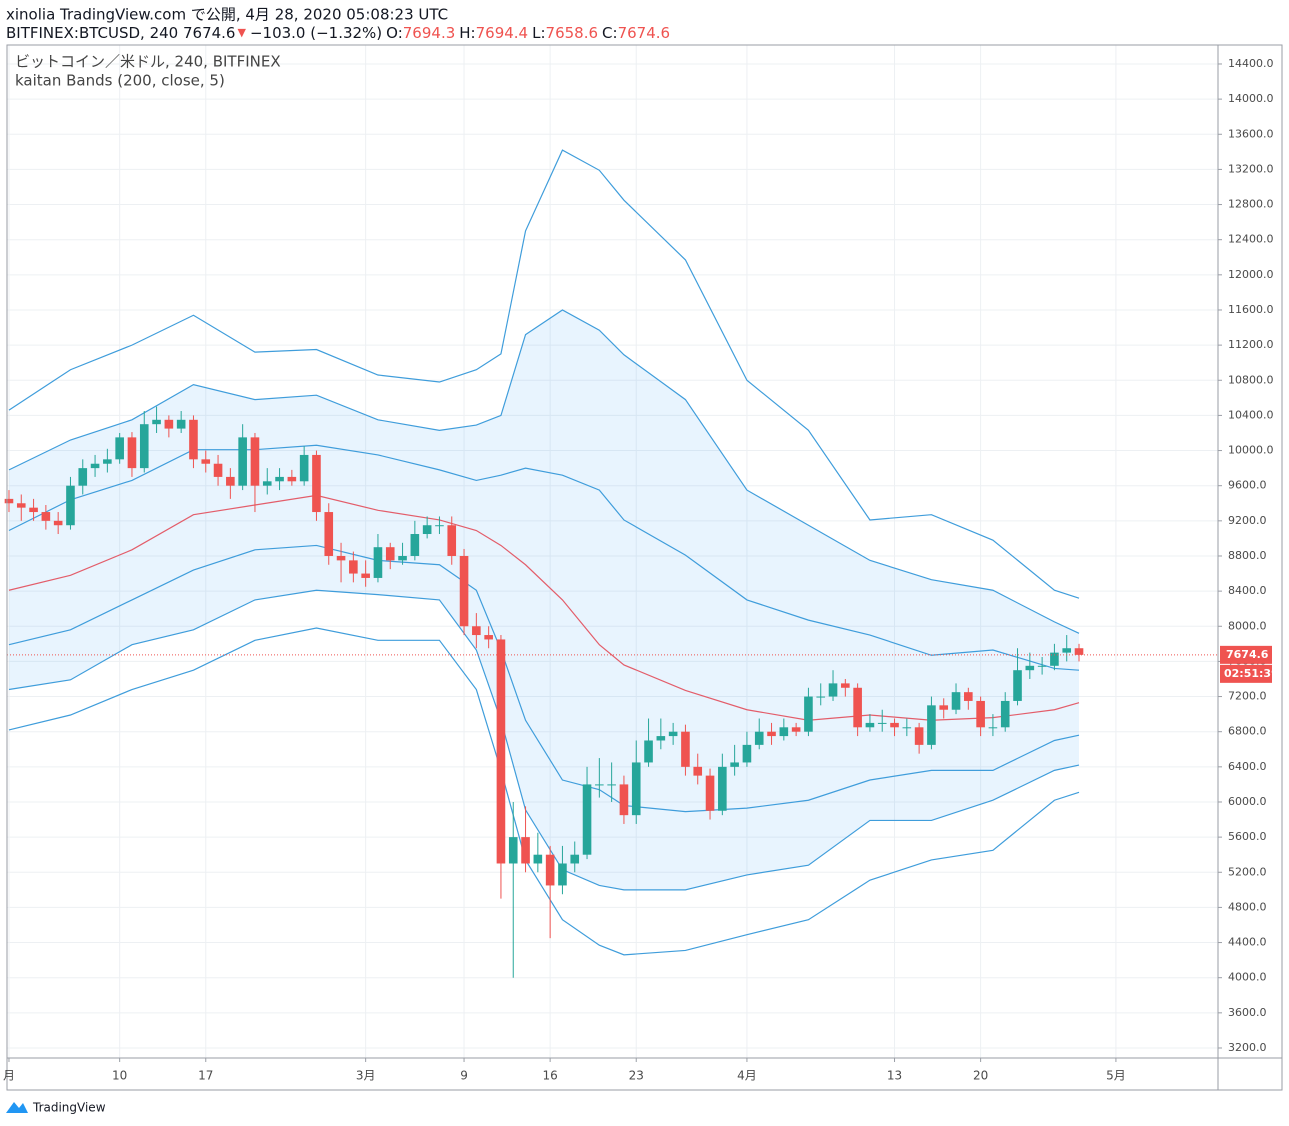  I want to click on y-tick-label: 12800.0, so click(1251, 204).